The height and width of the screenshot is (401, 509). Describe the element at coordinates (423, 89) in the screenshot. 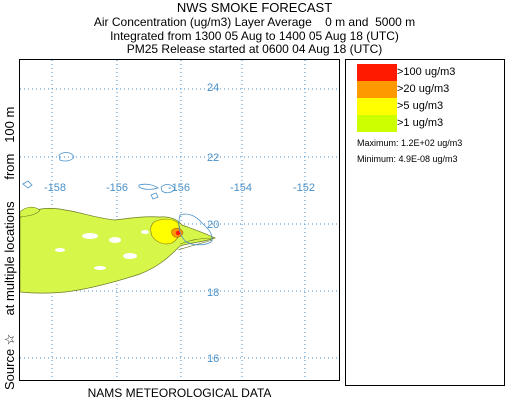

I see `legend-label: >20 ug/m3` at that location.